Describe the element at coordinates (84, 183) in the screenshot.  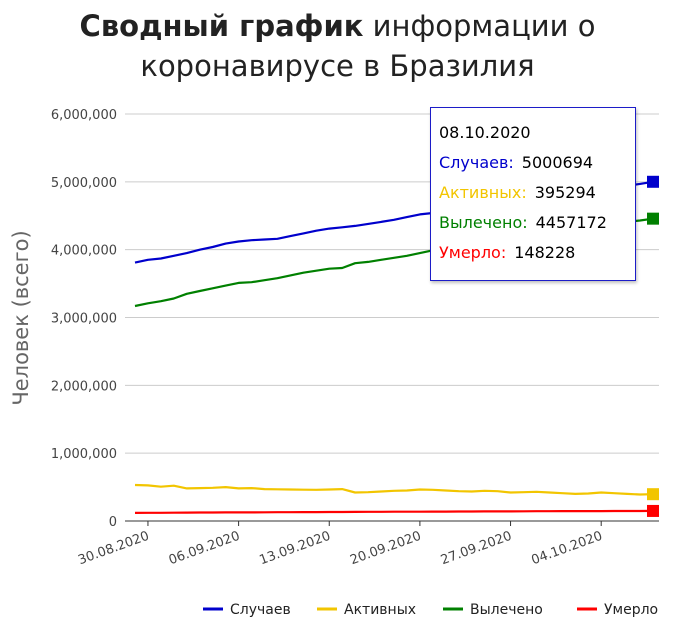
I see `y-tick-label: 5,000,000` at that location.